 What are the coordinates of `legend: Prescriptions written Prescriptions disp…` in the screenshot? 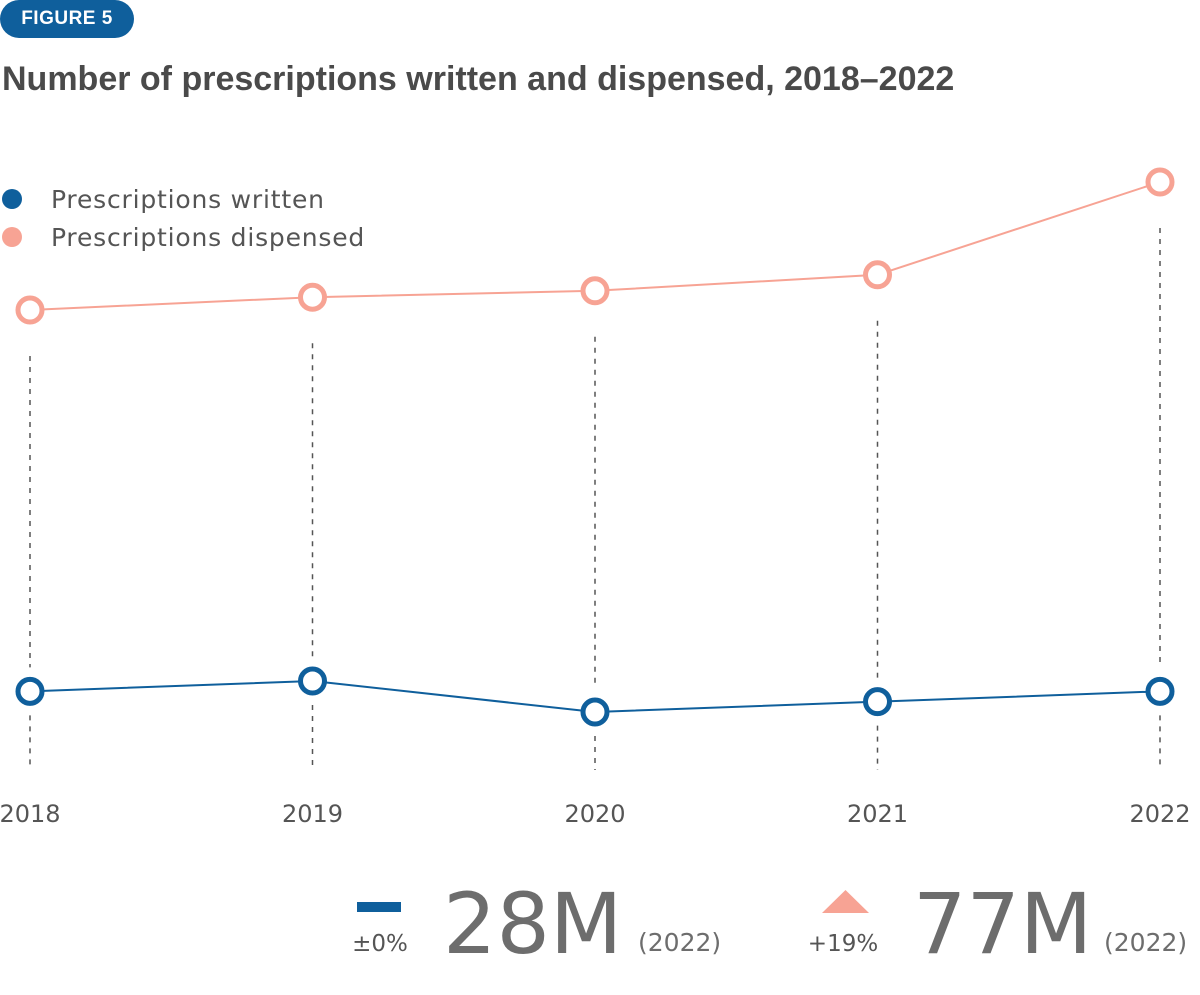 It's located at (182, 218).